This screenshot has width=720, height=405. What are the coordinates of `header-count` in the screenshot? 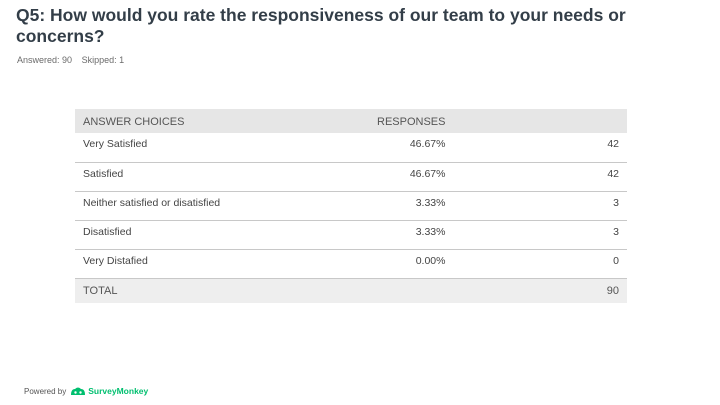 It's located at (540, 121).